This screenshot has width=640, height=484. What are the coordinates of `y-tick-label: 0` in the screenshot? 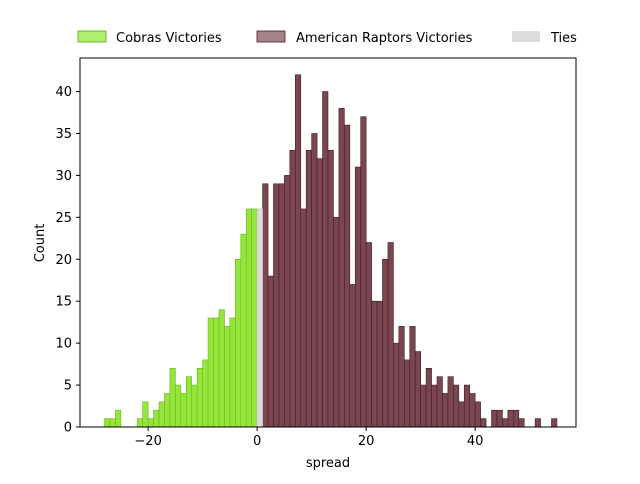 It's located at (68, 428).